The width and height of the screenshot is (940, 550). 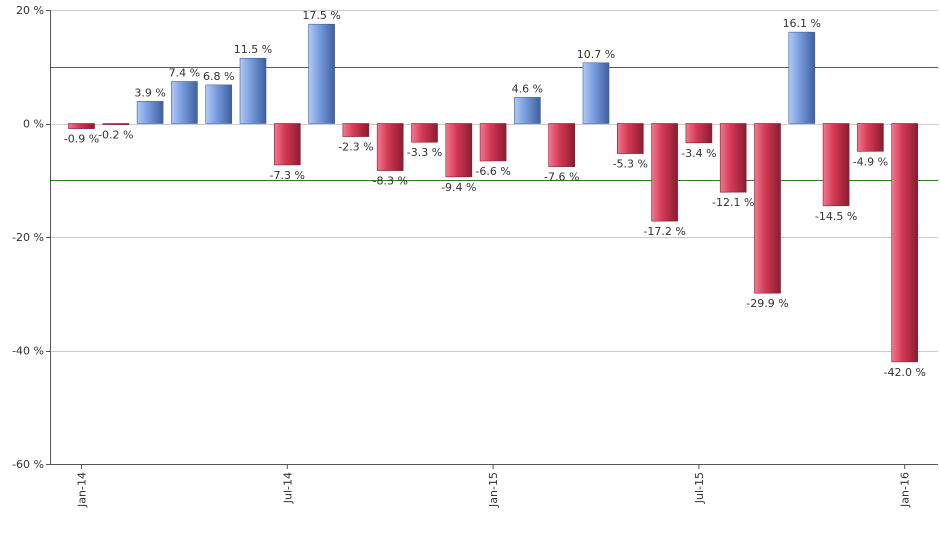 I want to click on data-label-Feb-15: 4.6 %, so click(x=527, y=88).